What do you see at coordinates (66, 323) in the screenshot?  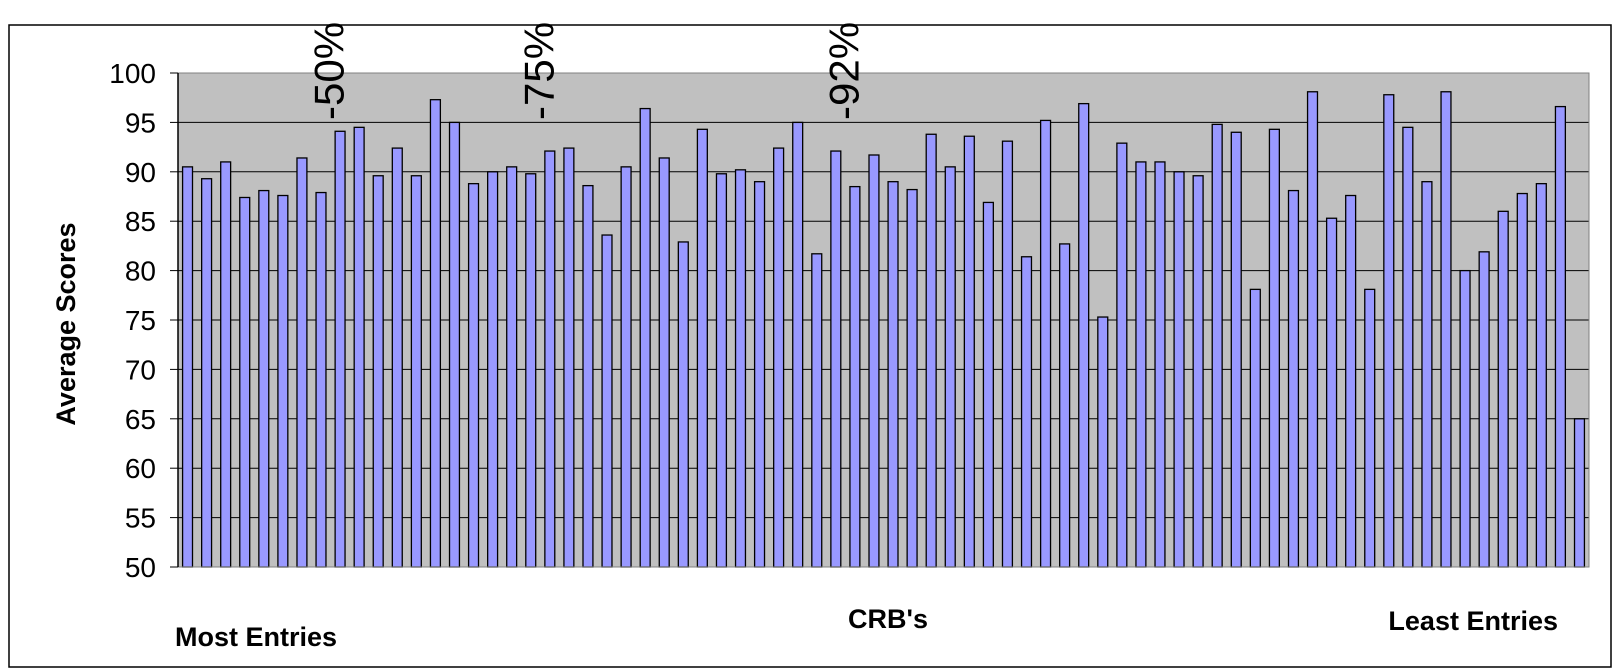 I see `y-axis-title: Average Scores` at bounding box center [66, 323].